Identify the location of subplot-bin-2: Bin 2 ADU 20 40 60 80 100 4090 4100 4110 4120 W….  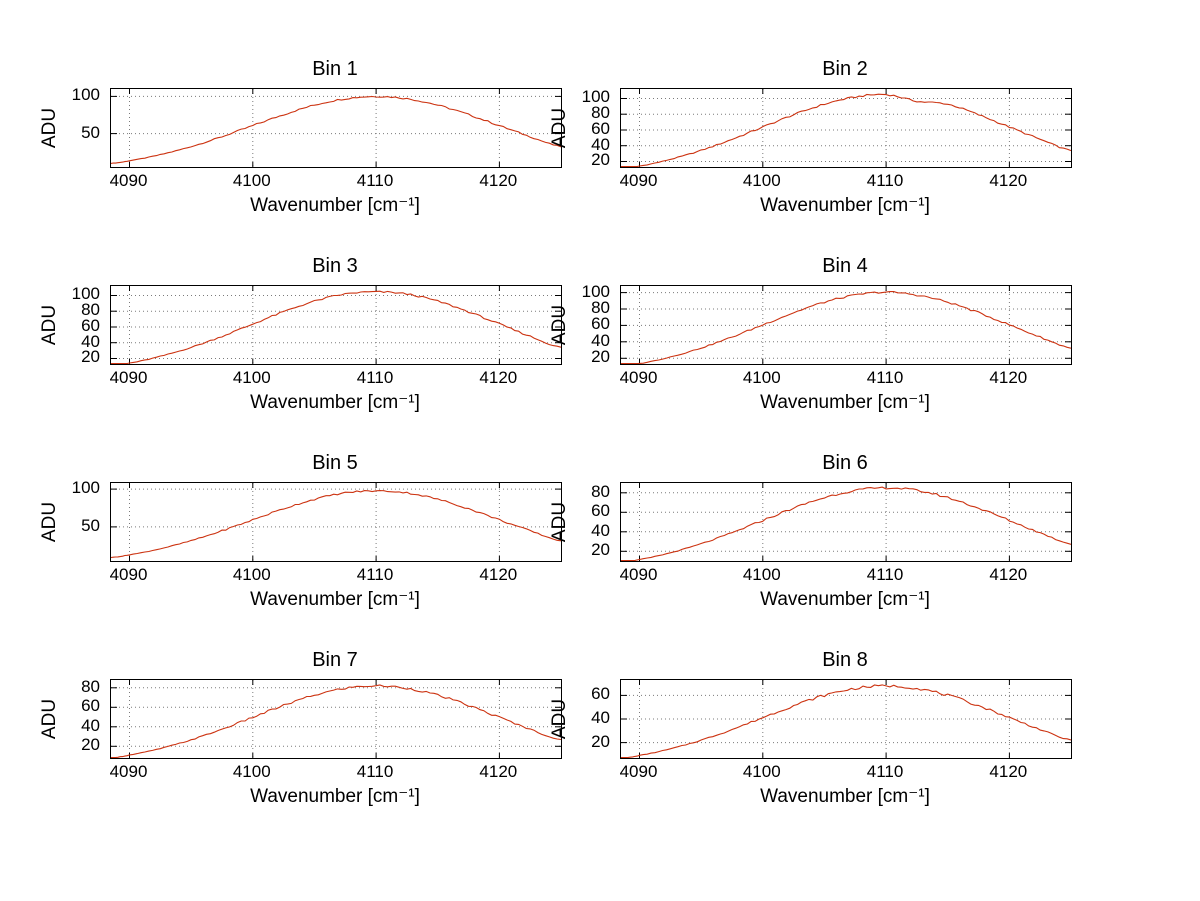
(800, 141).